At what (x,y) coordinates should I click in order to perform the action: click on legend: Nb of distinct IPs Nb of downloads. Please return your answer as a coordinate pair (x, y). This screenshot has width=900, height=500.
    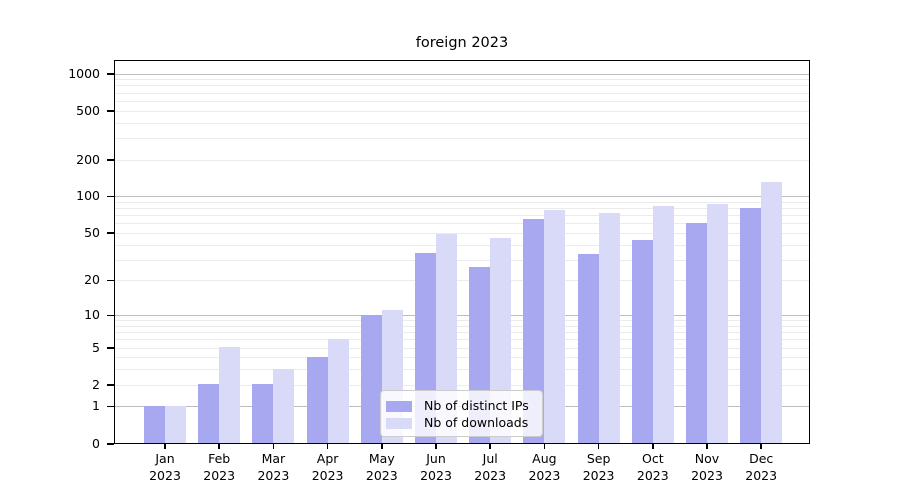
    Looking at the image, I should click on (461, 413).